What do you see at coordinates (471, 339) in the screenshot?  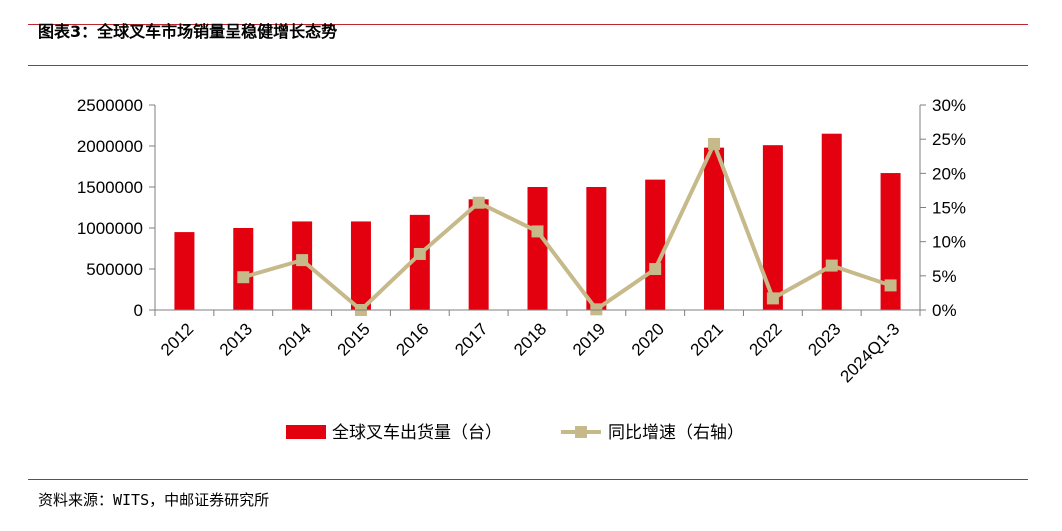 I see `x-tick-label-5: 2017` at bounding box center [471, 339].